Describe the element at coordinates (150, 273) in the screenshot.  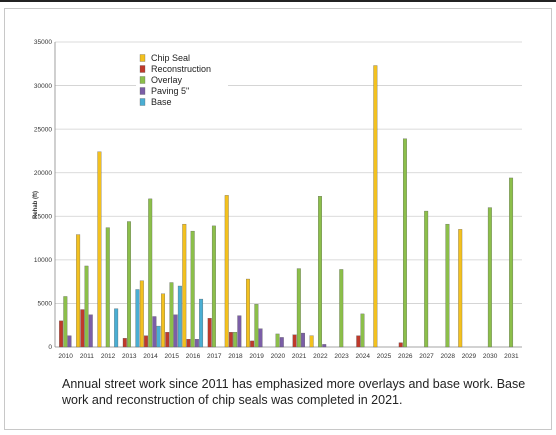
I see `bar-overlay-2014` at that location.